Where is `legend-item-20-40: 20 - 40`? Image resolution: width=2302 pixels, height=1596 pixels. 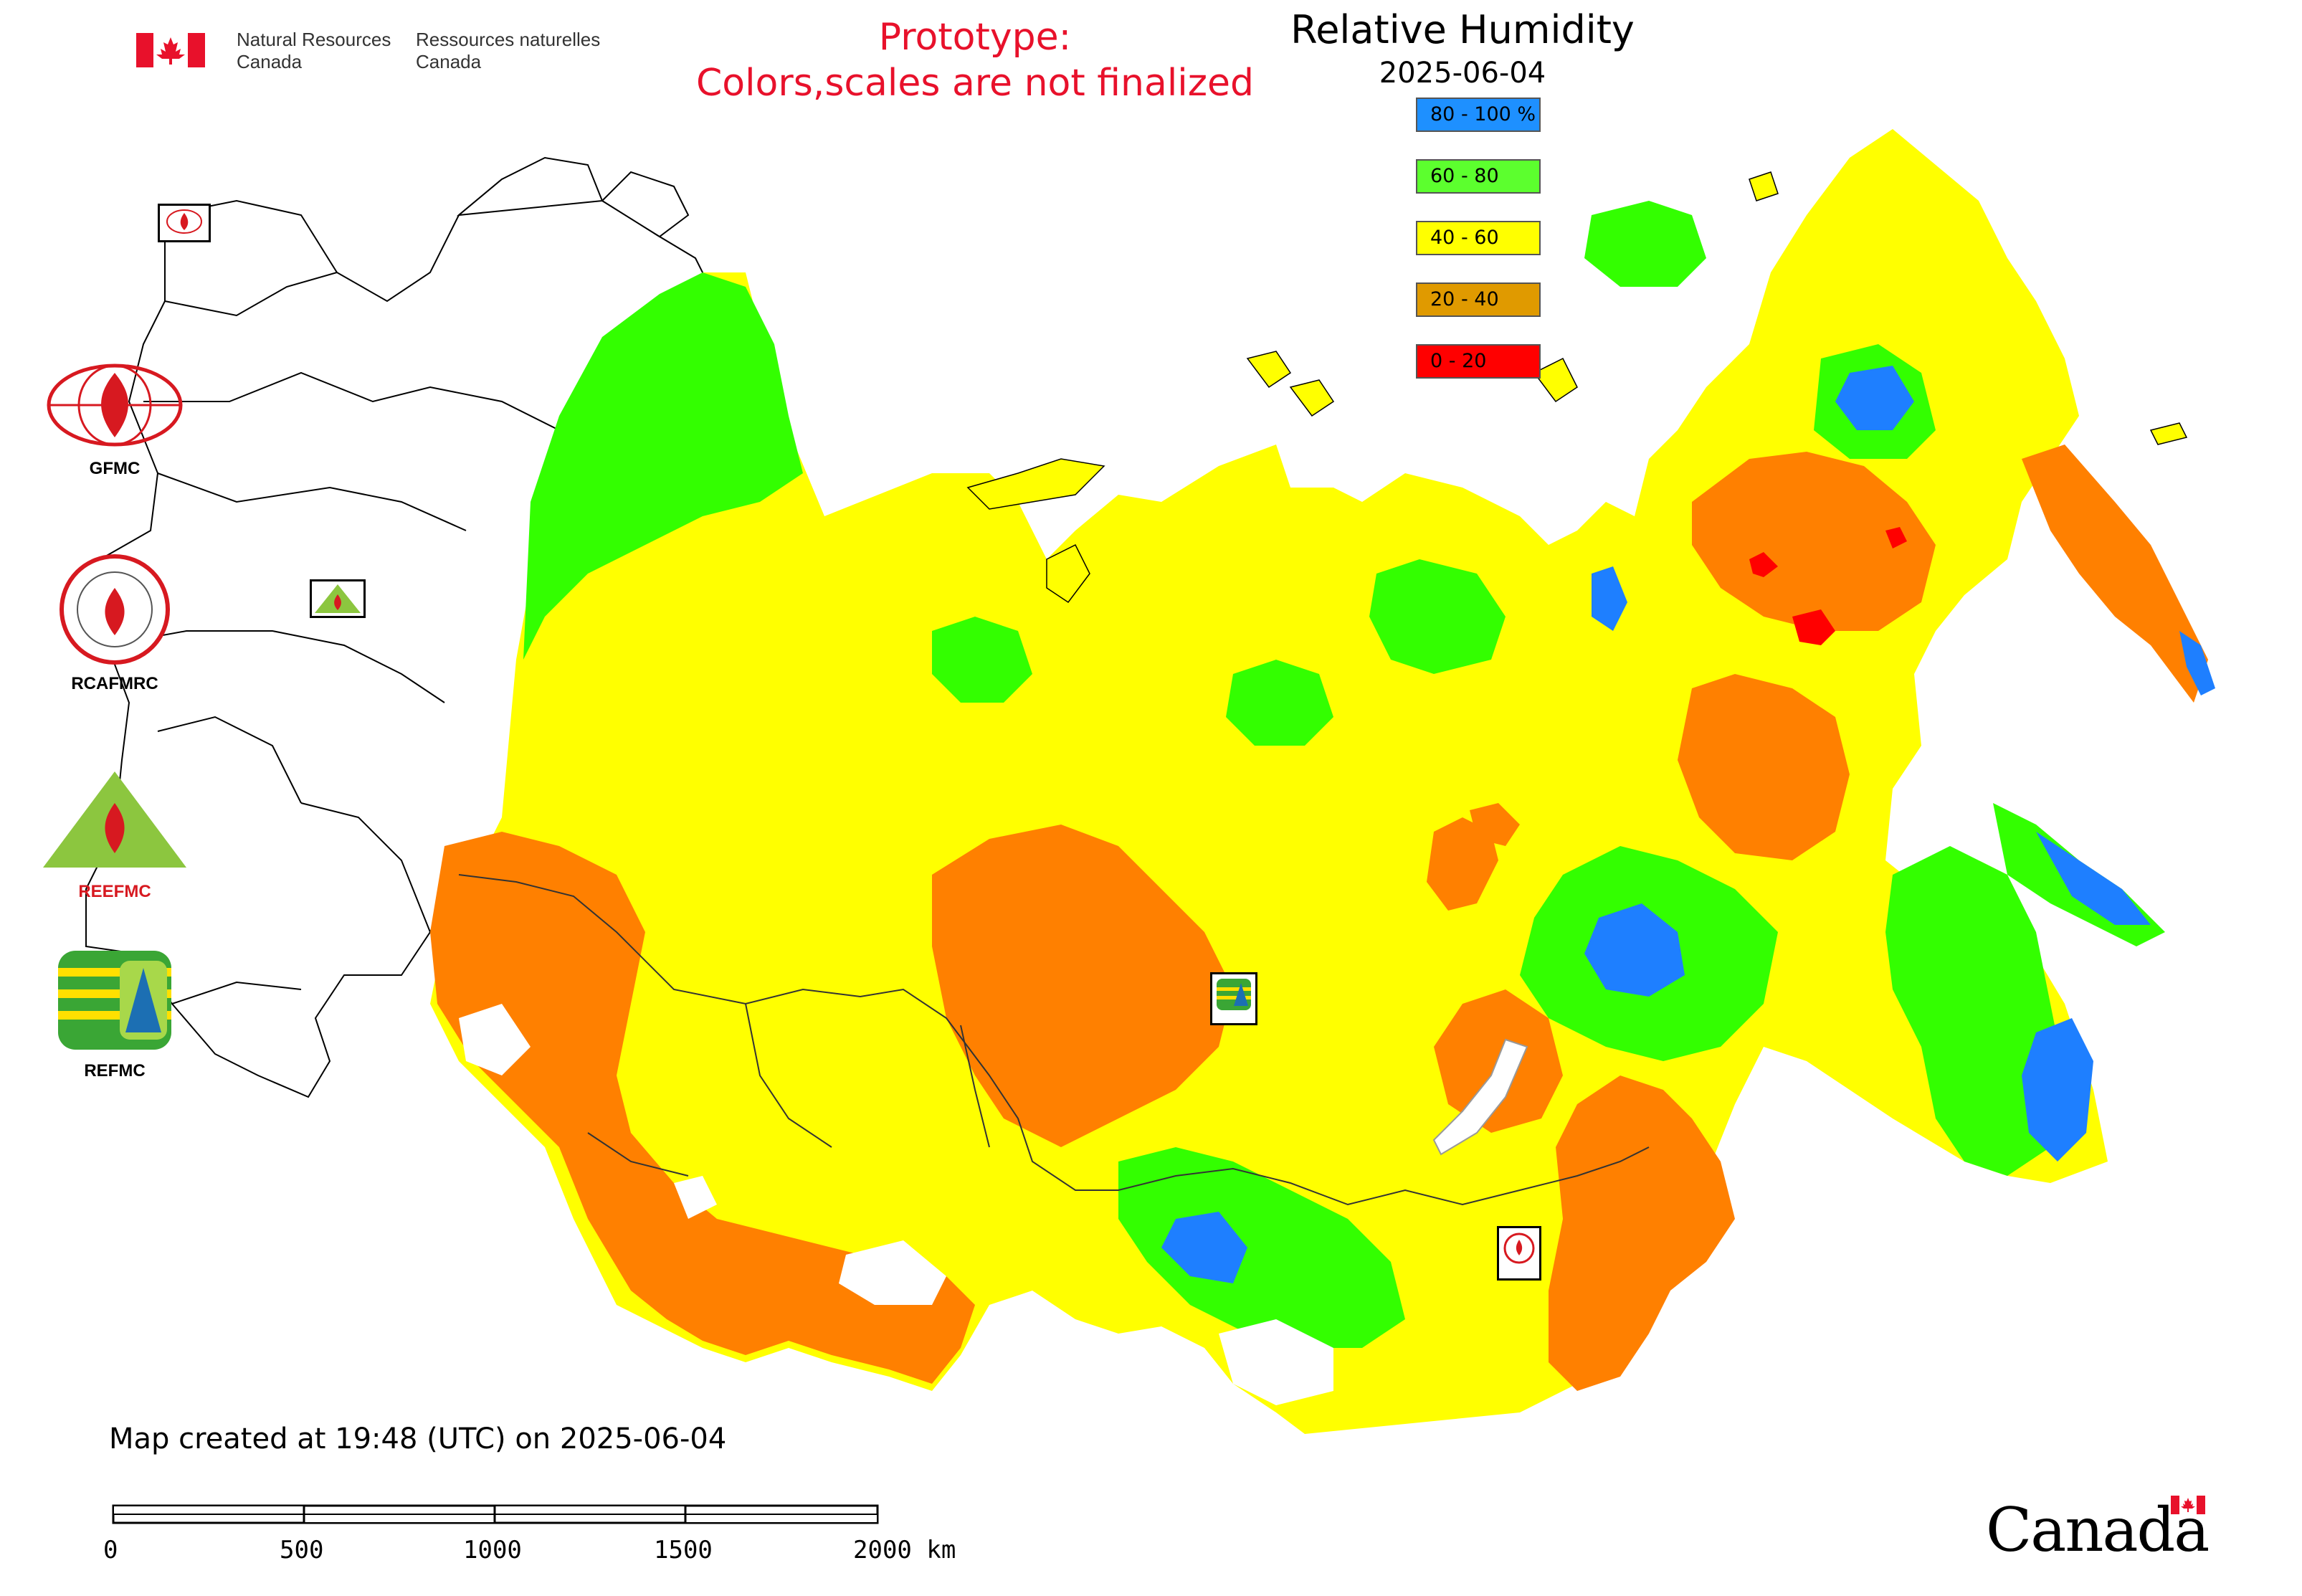
legend-item-20-40: 20 - 40 is located at coordinates (1478, 299).